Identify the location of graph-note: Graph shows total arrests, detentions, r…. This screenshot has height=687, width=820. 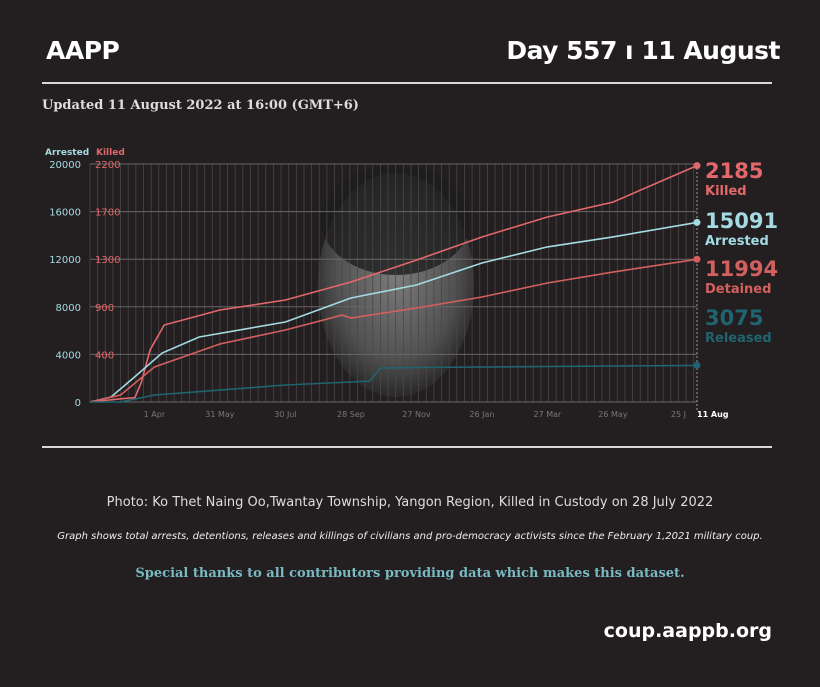
(410, 536).